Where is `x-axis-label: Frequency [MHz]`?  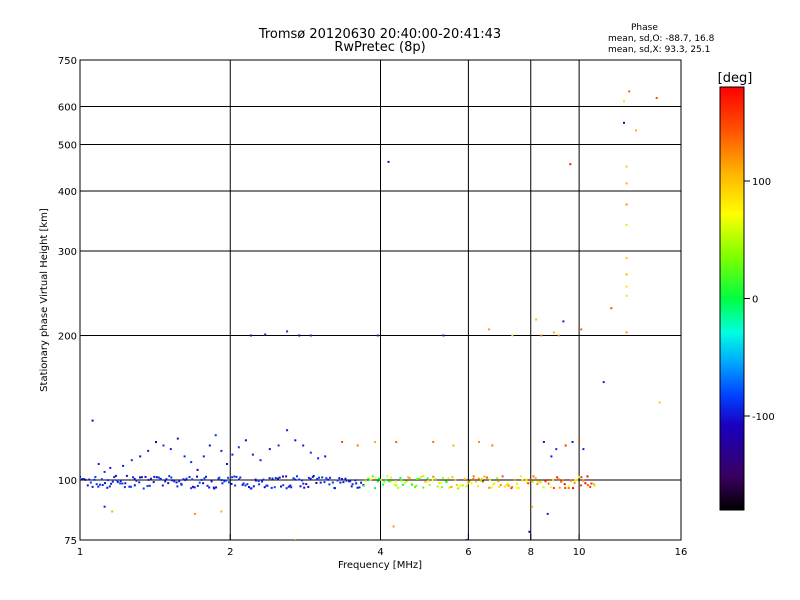
x-axis-label: Frequency [MHz] is located at coordinates (380, 565).